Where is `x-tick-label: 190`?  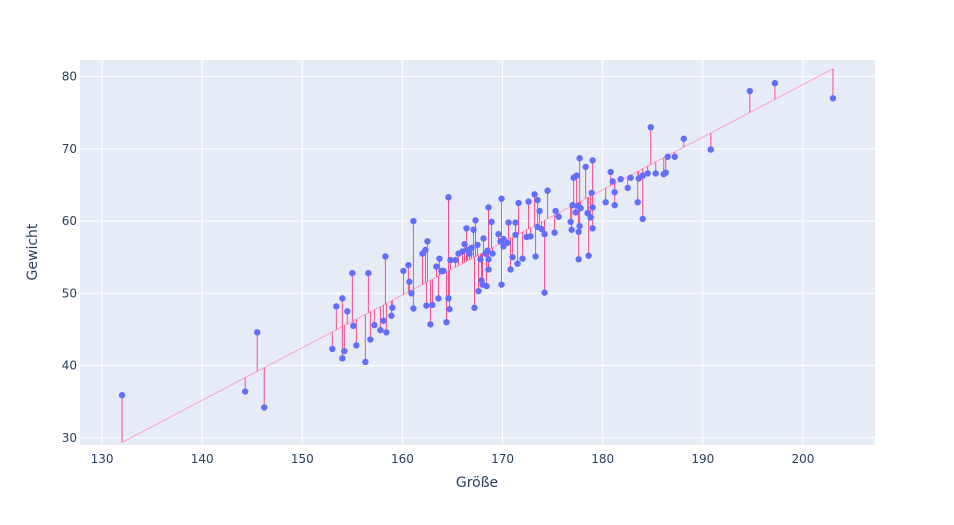
x-tick-label: 190 is located at coordinates (702, 459).